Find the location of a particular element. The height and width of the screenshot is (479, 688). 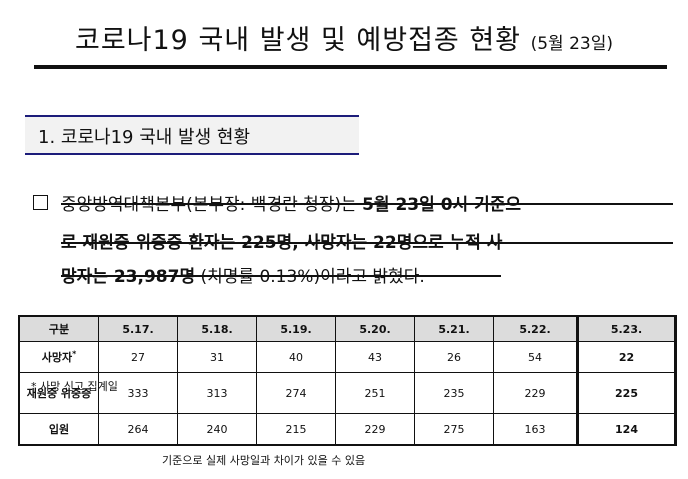

table-cell: 26 is located at coordinates (454, 357).